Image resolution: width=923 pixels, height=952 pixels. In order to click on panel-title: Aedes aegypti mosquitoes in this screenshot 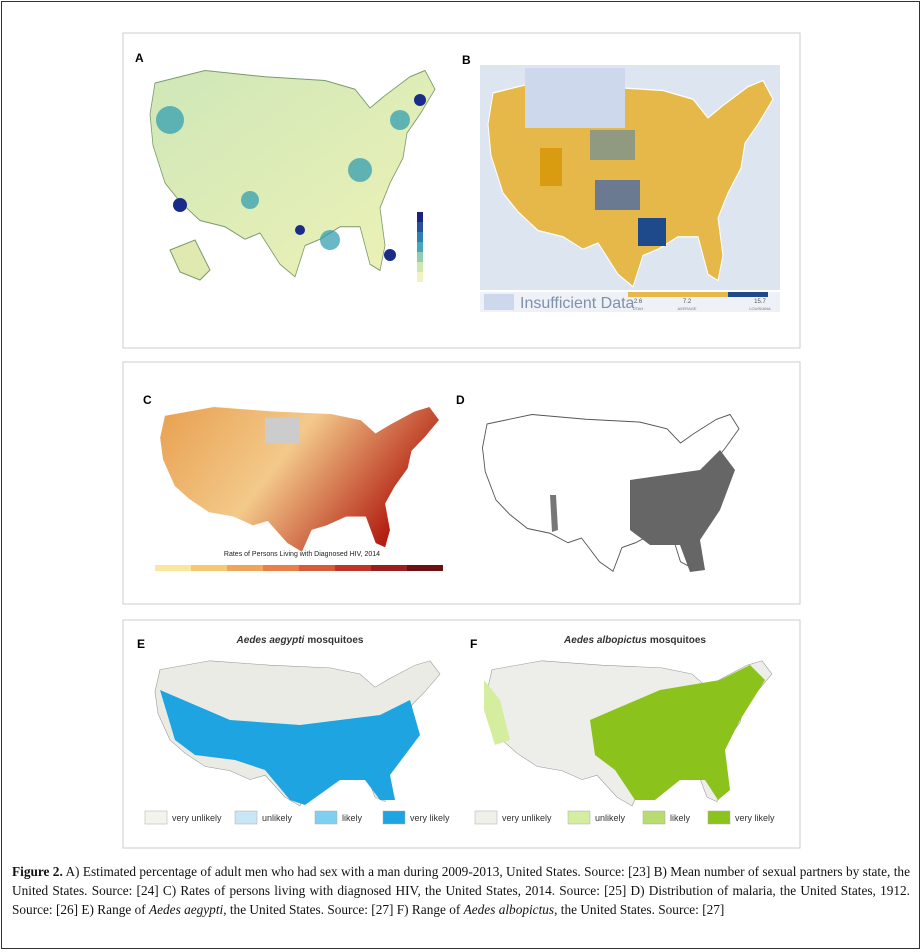, I will do `click(300, 640)`.